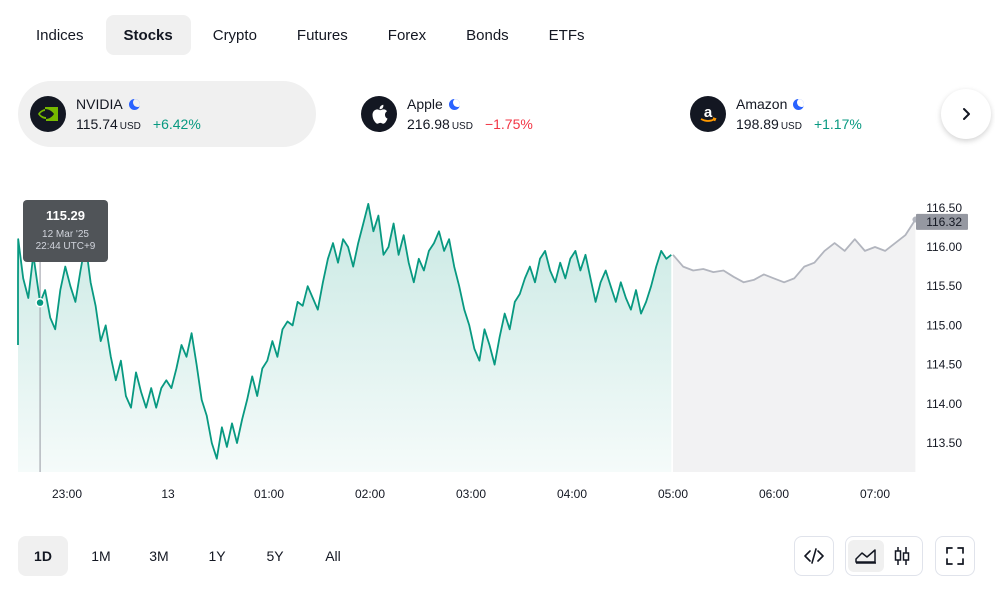 The width and height of the screenshot is (995, 599). What do you see at coordinates (60, 35) in the screenshot?
I see `tab-indices: Indices` at bounding box center [60, 35].